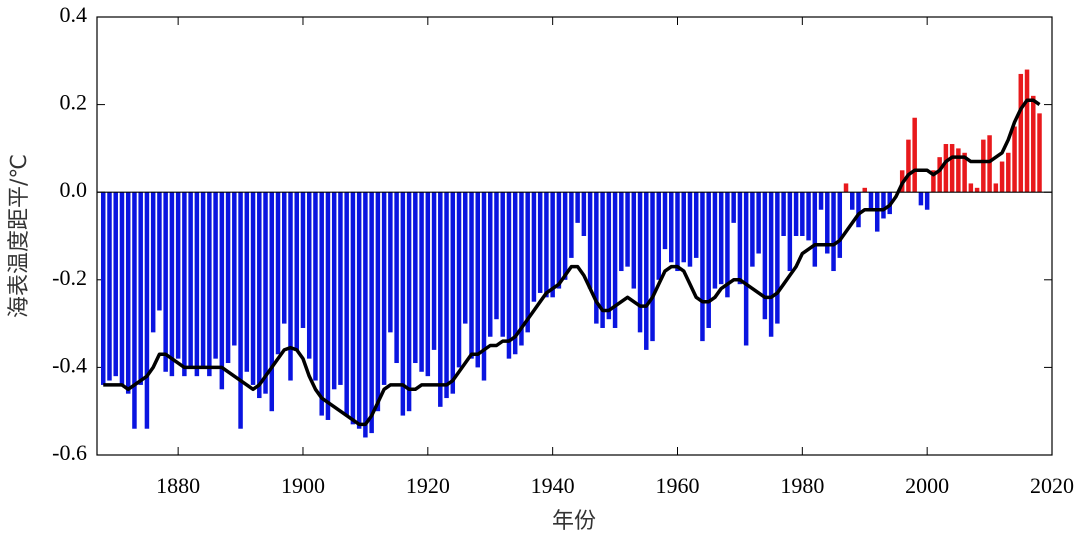  Describe the element at coordinates (74, 189) in the screenshot. I see `y-tick-label: 0.0` at that location.